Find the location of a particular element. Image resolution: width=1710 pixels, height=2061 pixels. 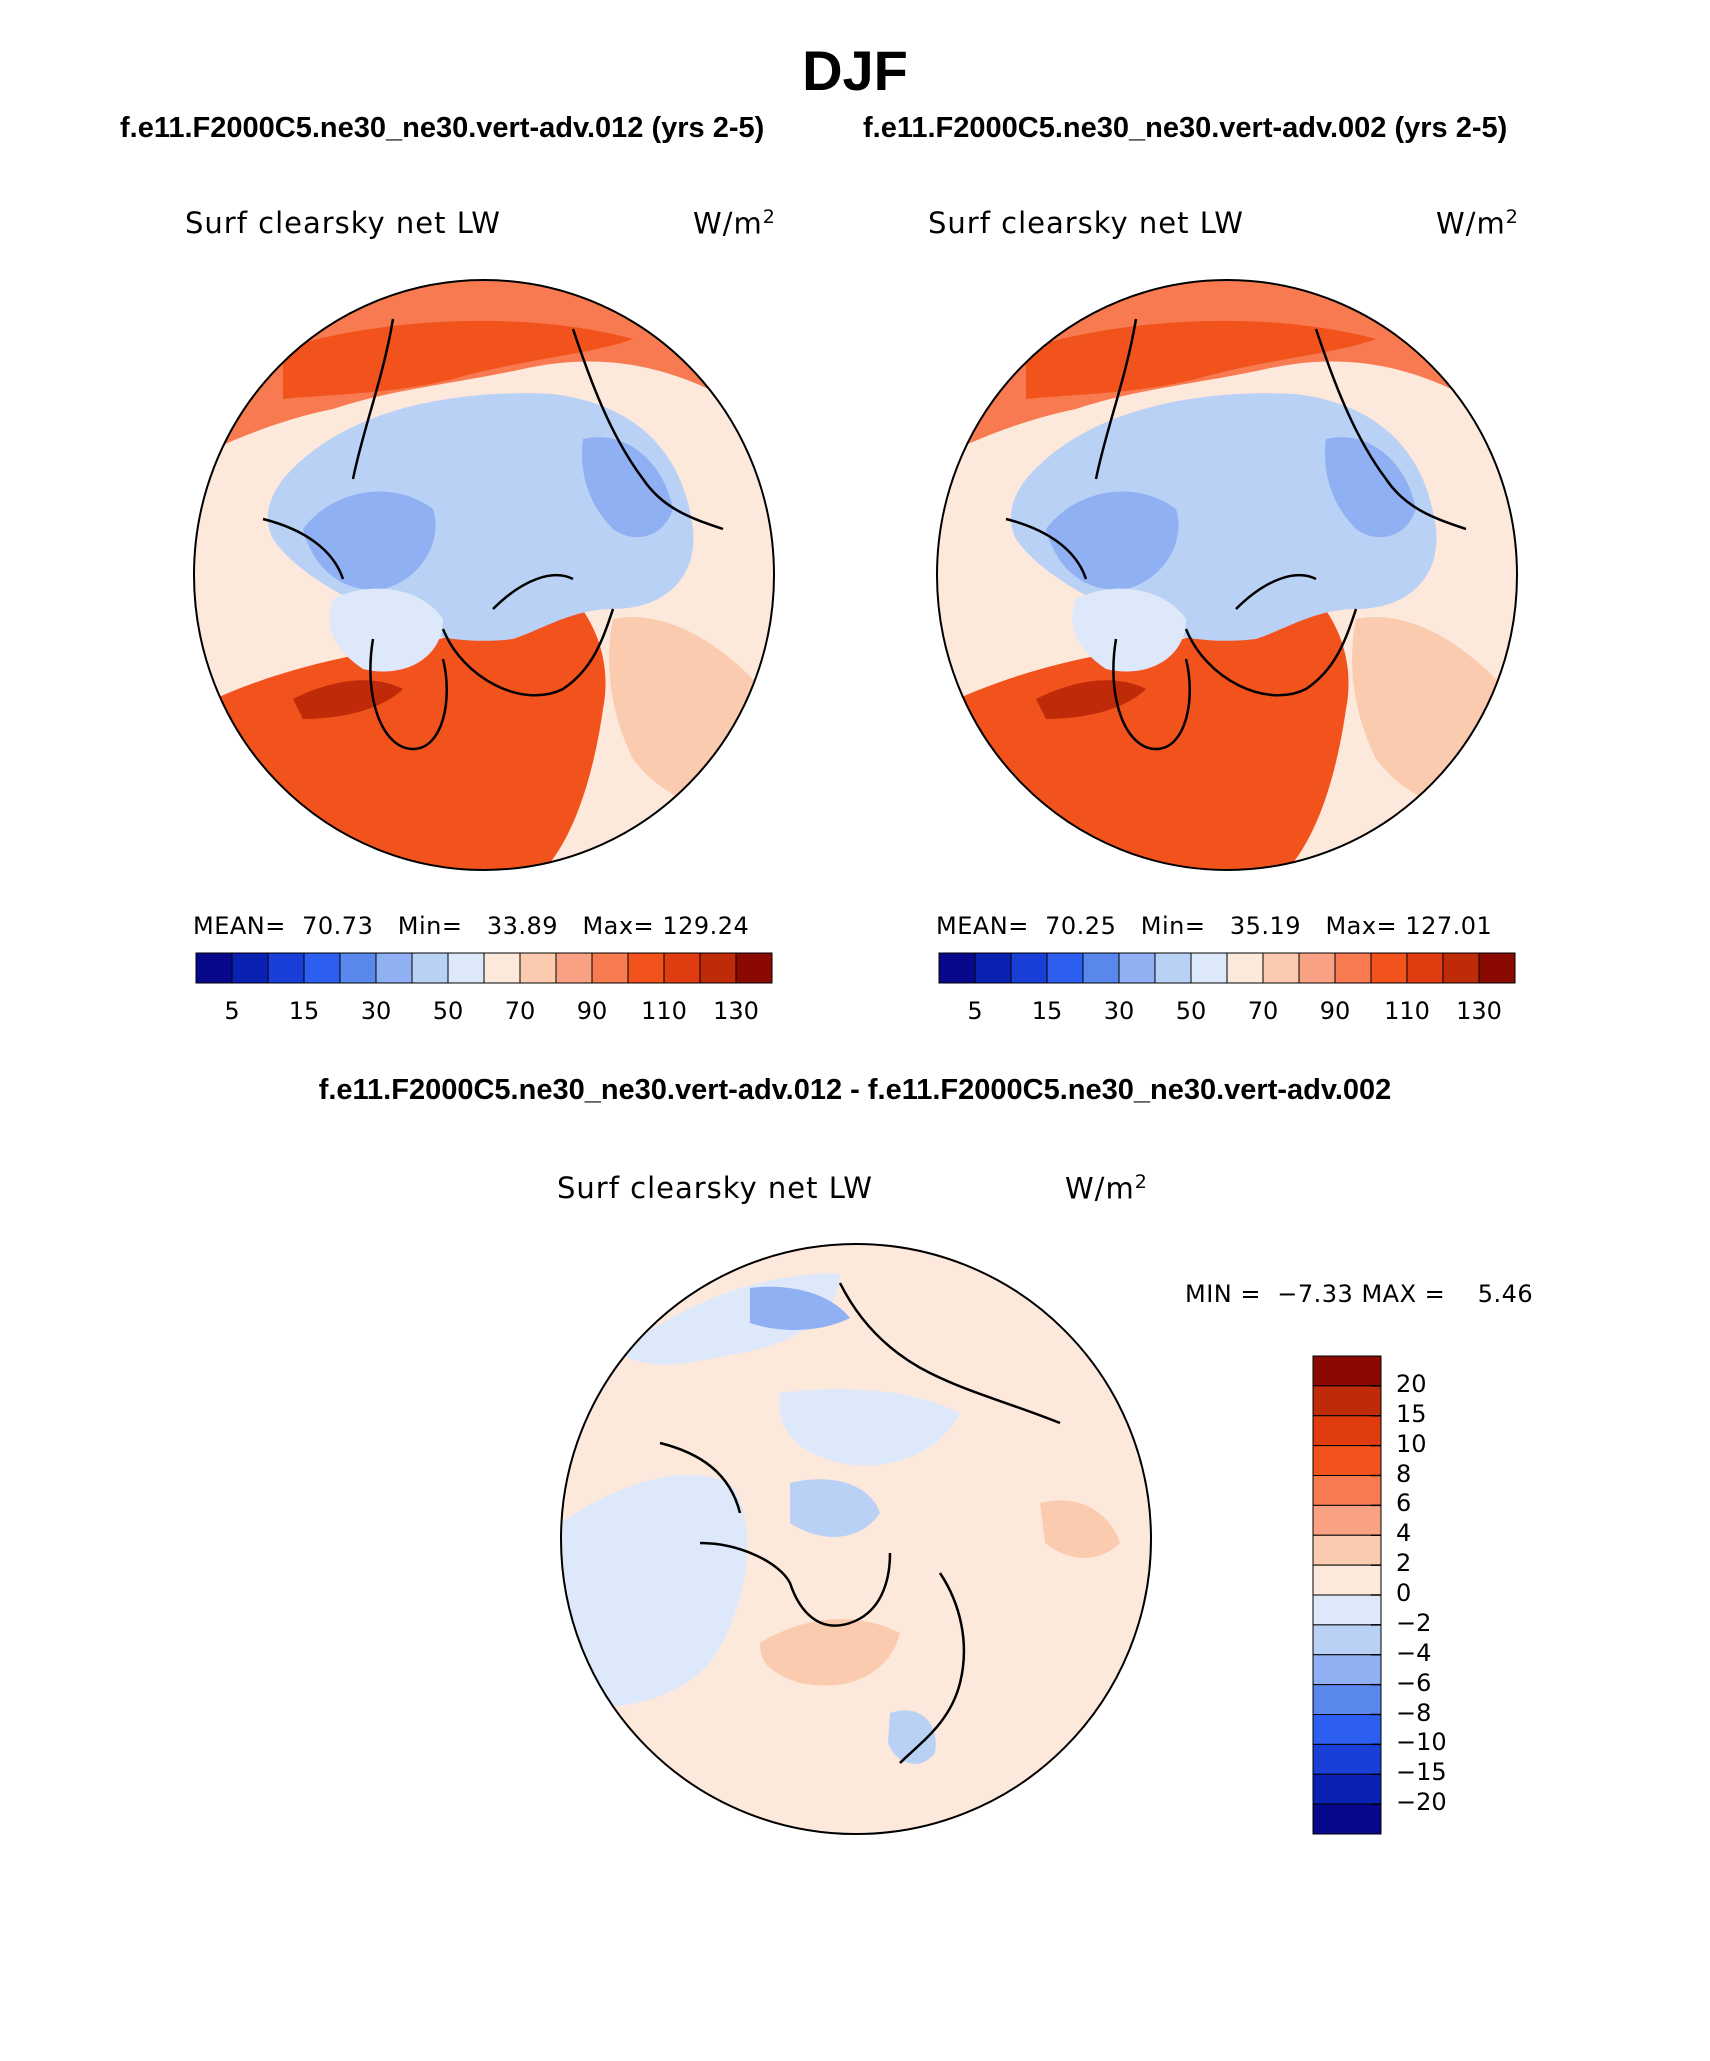

colorbar-tick-label: 6 is located at coordinates (1404, 1503).